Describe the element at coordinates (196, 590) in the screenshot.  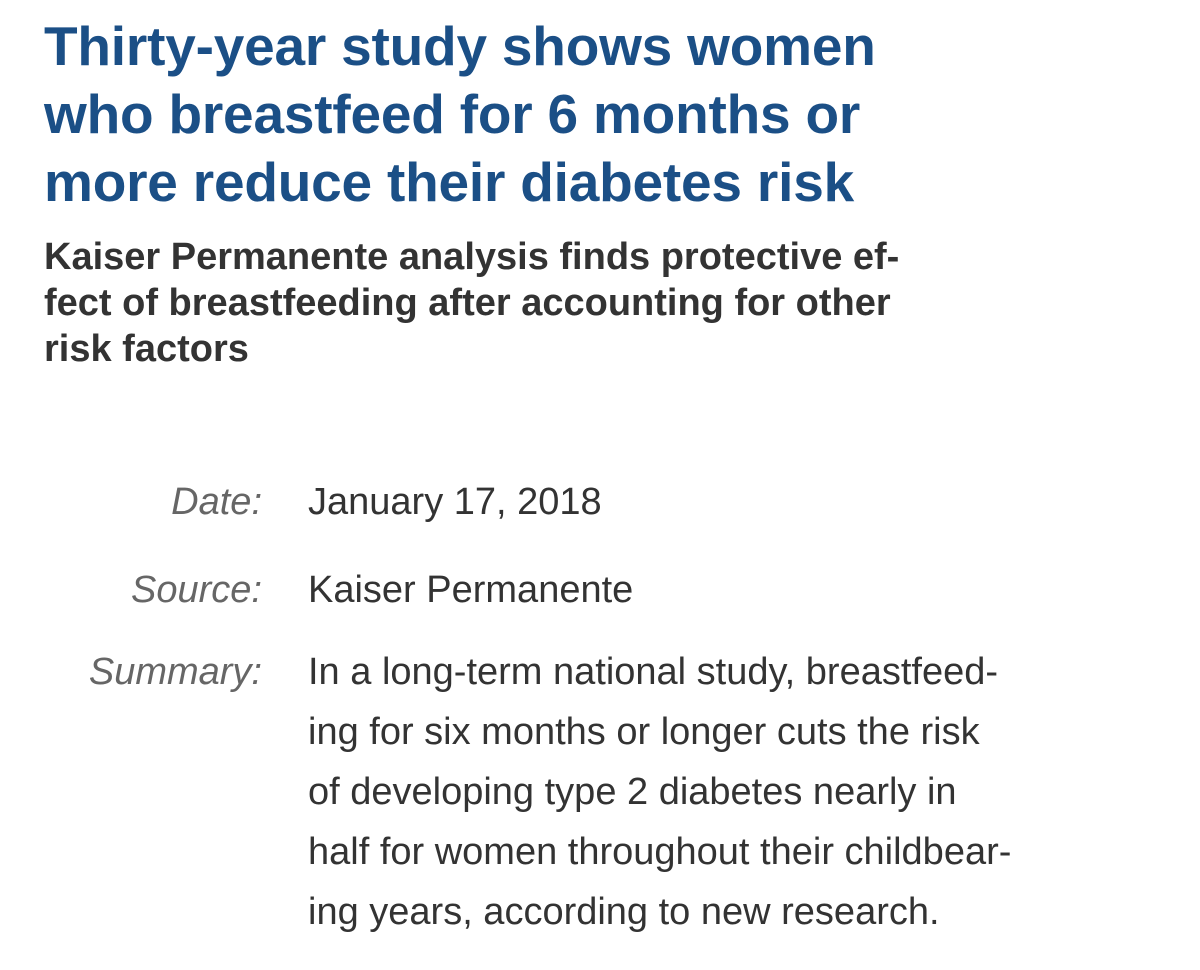
I see `source-label: Source:` at that location.